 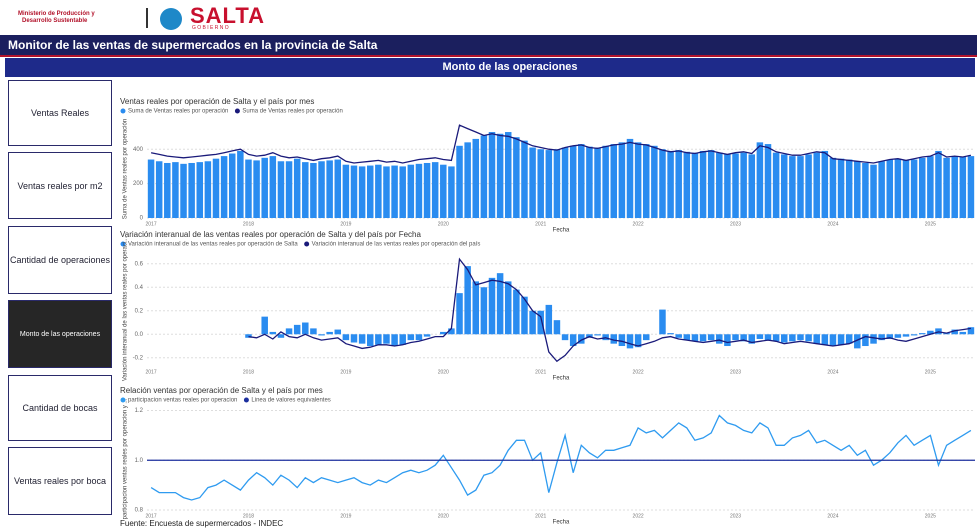 I want to click on logo-icon, so click(x=171, y=19).